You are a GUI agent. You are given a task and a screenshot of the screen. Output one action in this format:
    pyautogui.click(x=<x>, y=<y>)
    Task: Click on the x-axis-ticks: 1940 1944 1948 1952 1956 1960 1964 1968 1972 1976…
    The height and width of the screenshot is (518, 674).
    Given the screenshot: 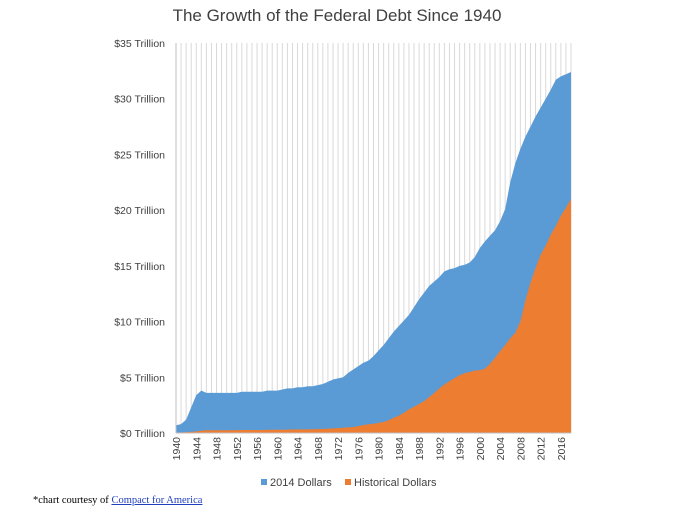 What is the action you would take?
    pyautogui.click(x=369, y=449)
    